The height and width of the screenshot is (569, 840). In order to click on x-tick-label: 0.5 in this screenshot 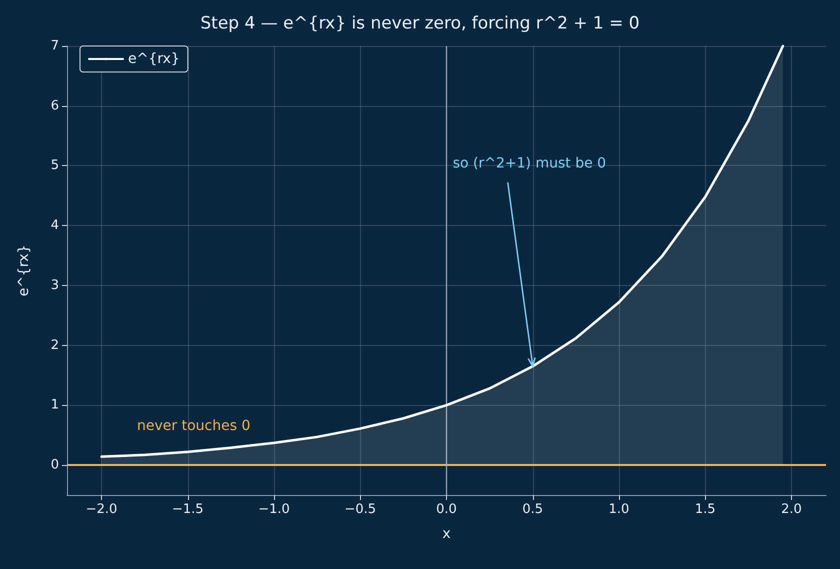, I will do `click(533, 509)`.